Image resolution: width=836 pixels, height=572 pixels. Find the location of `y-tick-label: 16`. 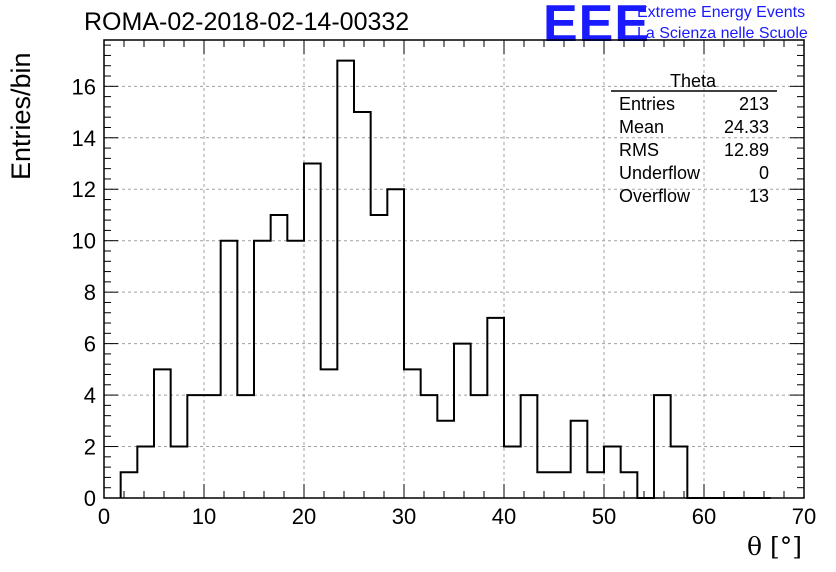

y-tick-label: 16 is located at coordinates (84, 86).